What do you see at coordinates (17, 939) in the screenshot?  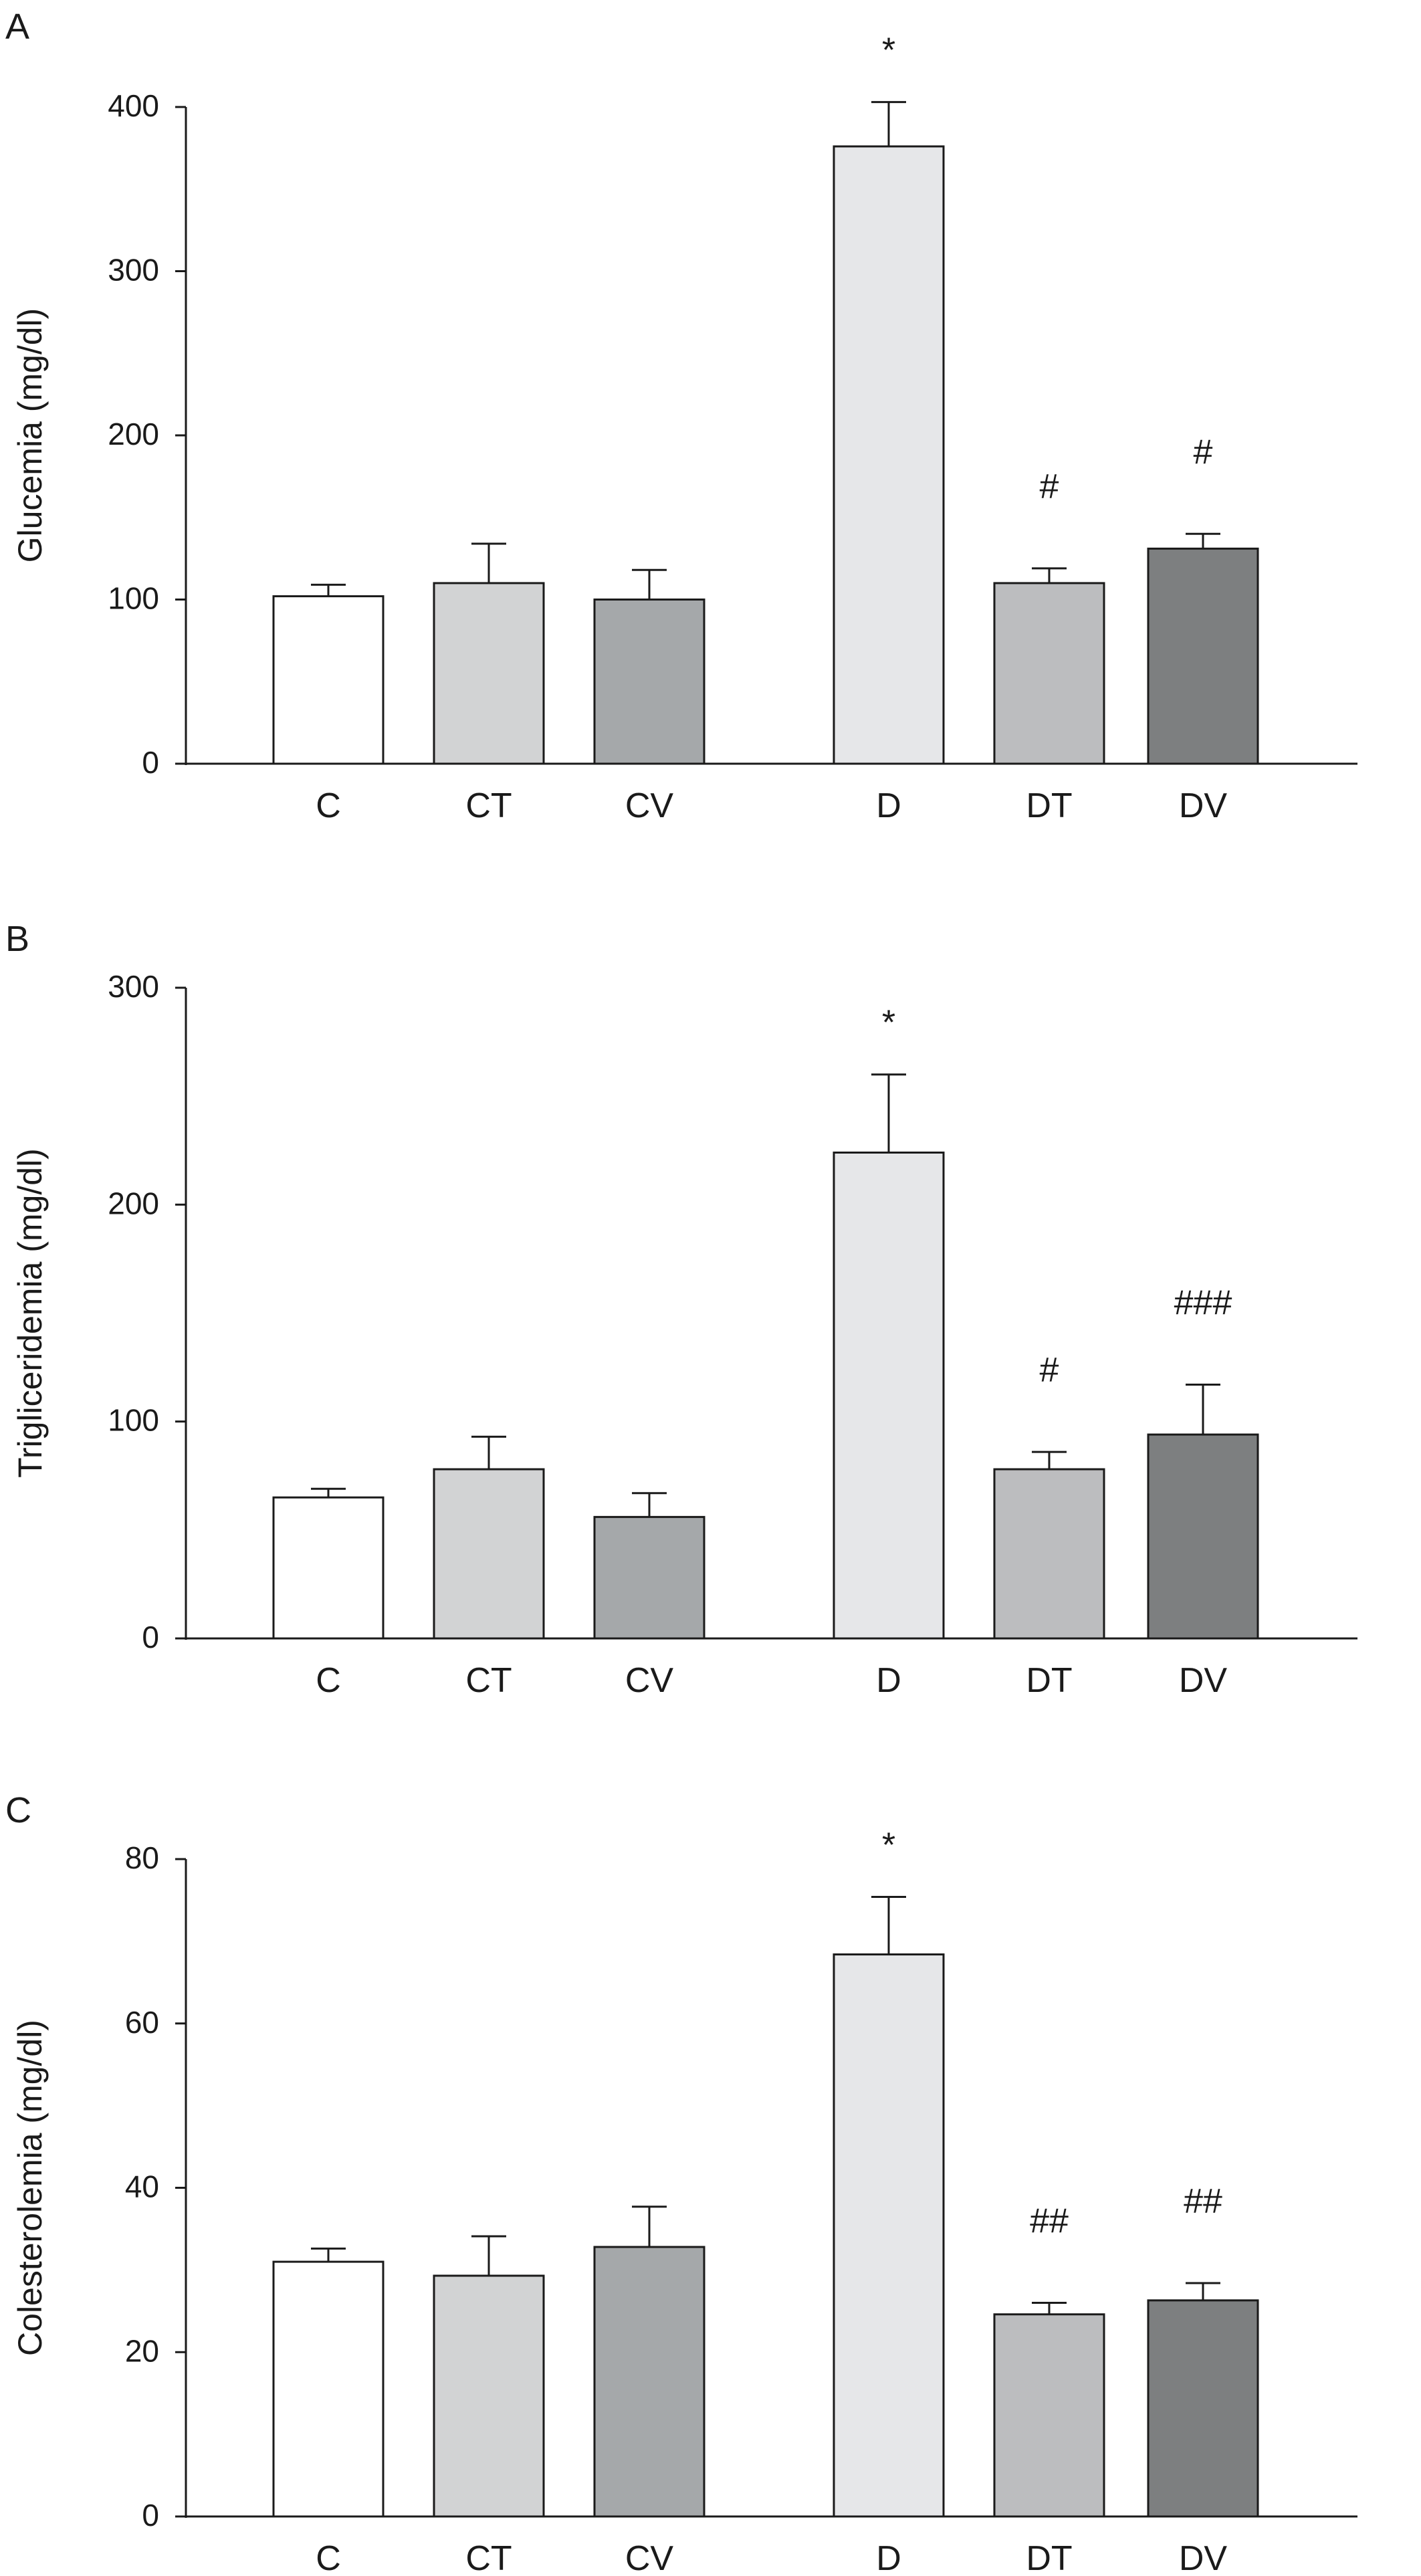 I see `panel-letter: B` at bounding box center [17, 939].